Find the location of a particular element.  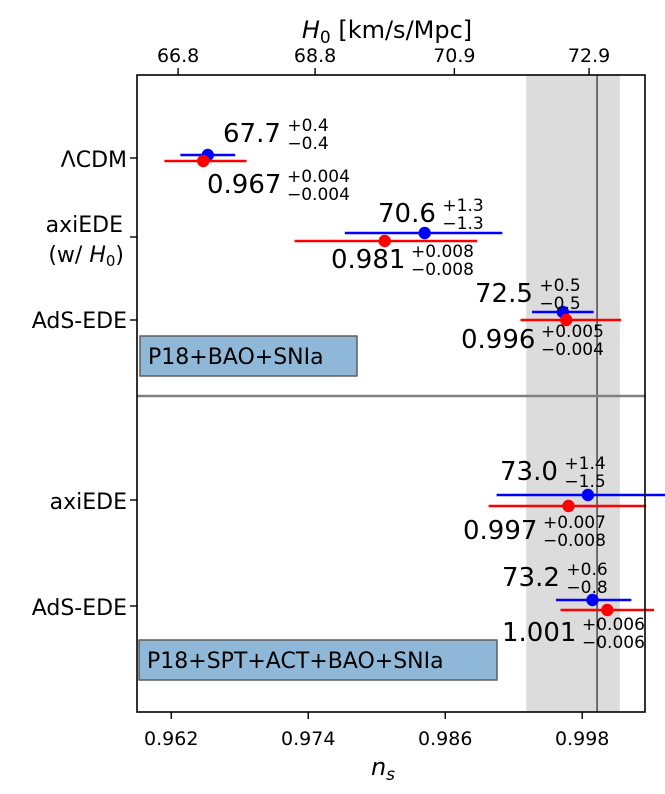

panel1-row0-ns-value: 0.997 is located at coordinates (500, 531).